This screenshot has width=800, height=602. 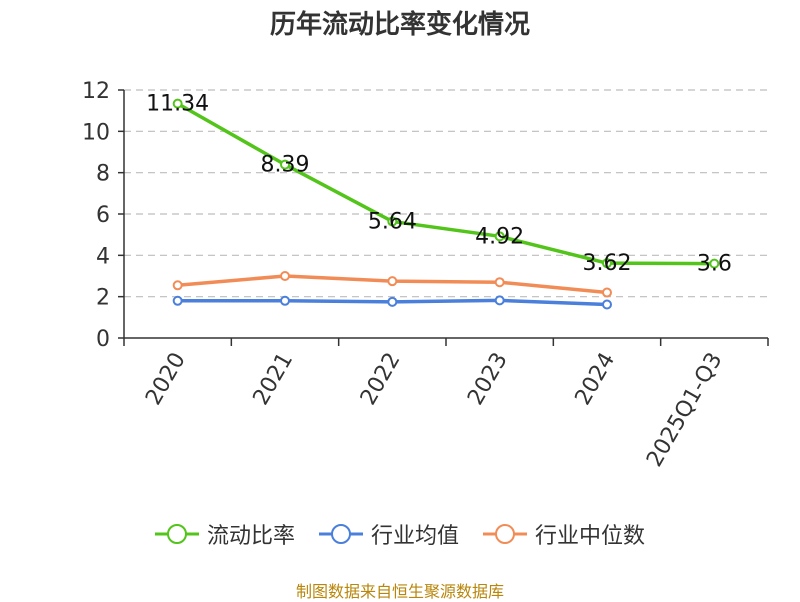 I want to click on x-tick-label: 2023, so click(x=488, y=378).